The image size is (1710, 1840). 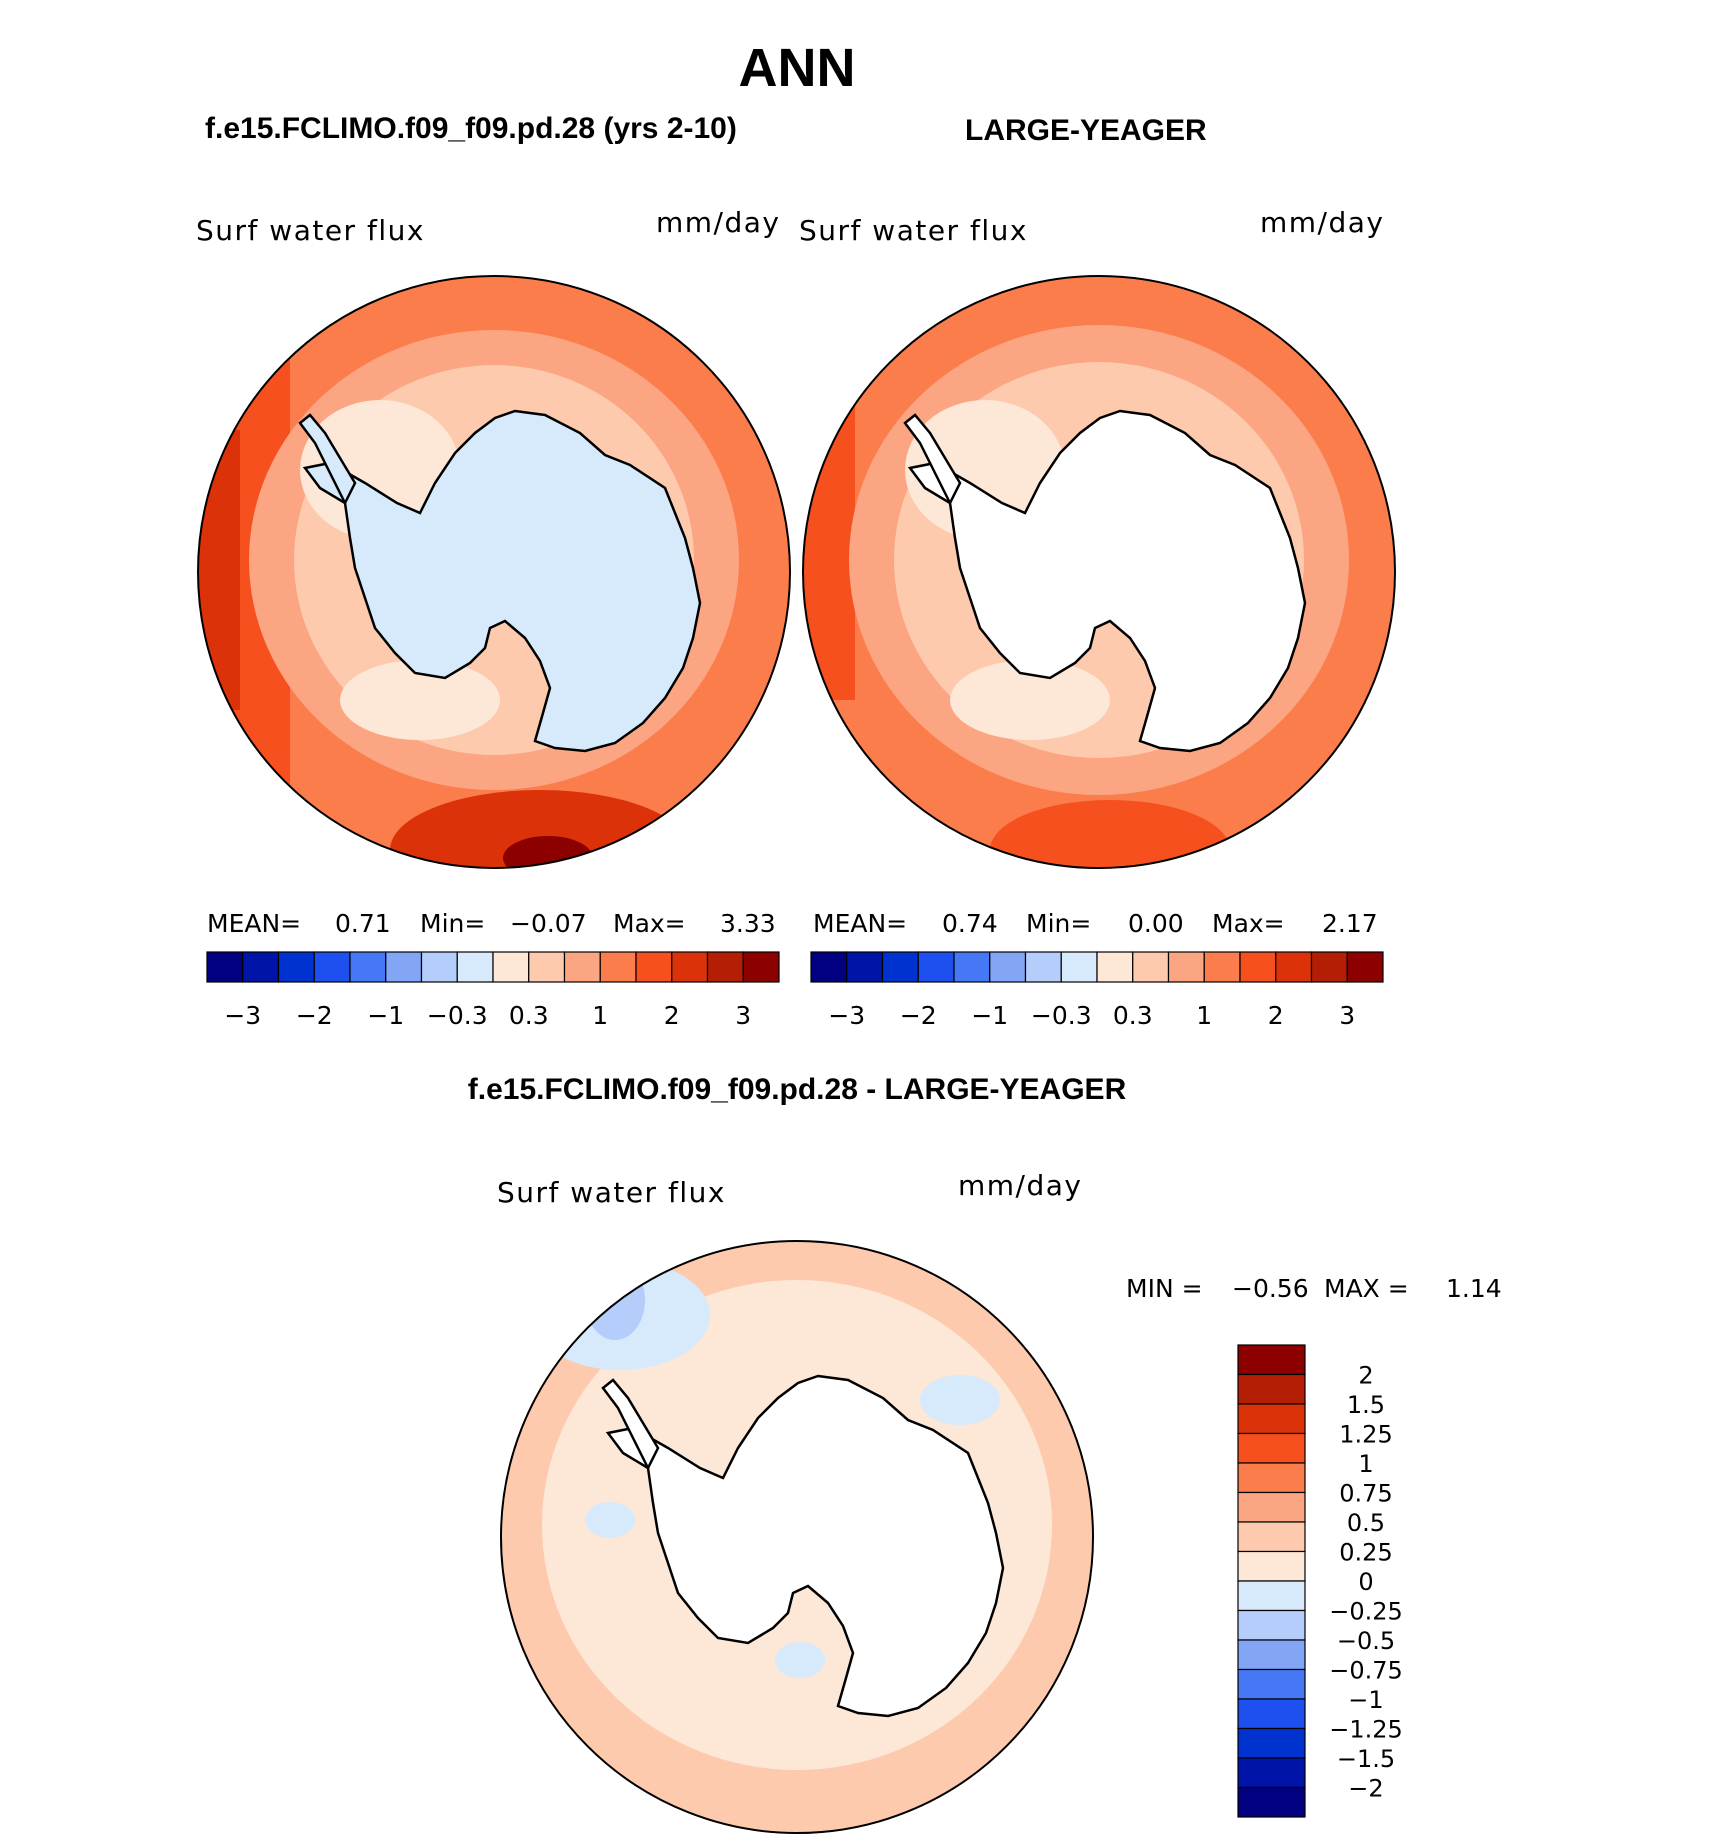 I want to click on min-value: −0.07, so click(x=548, y=923).